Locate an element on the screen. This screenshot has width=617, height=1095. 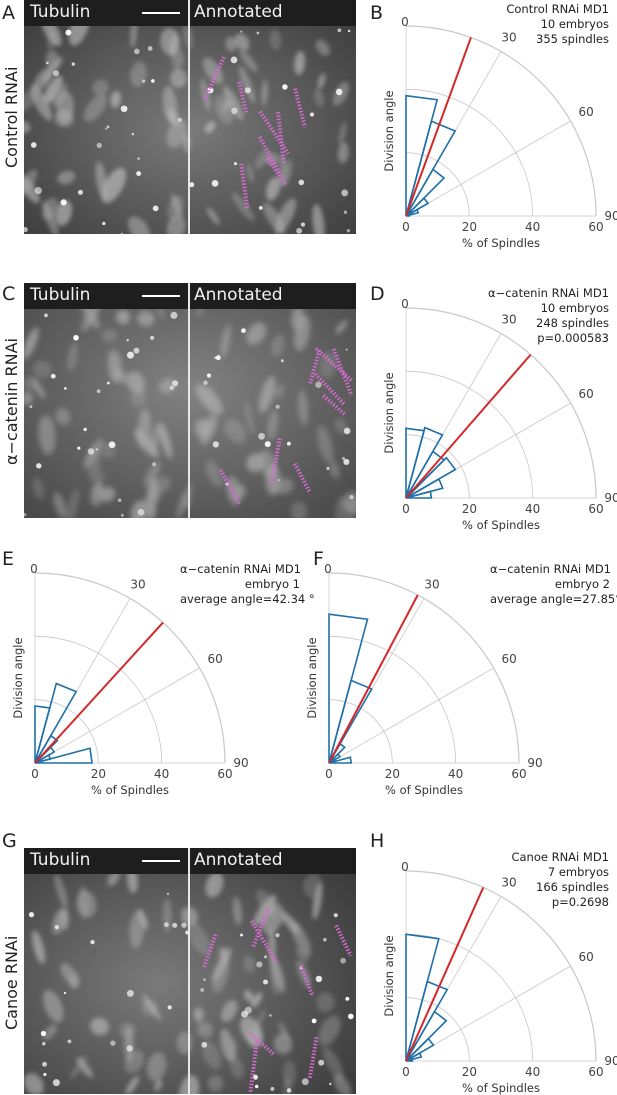
theta-tick-label: 90 is located at coordinates (534, 763).